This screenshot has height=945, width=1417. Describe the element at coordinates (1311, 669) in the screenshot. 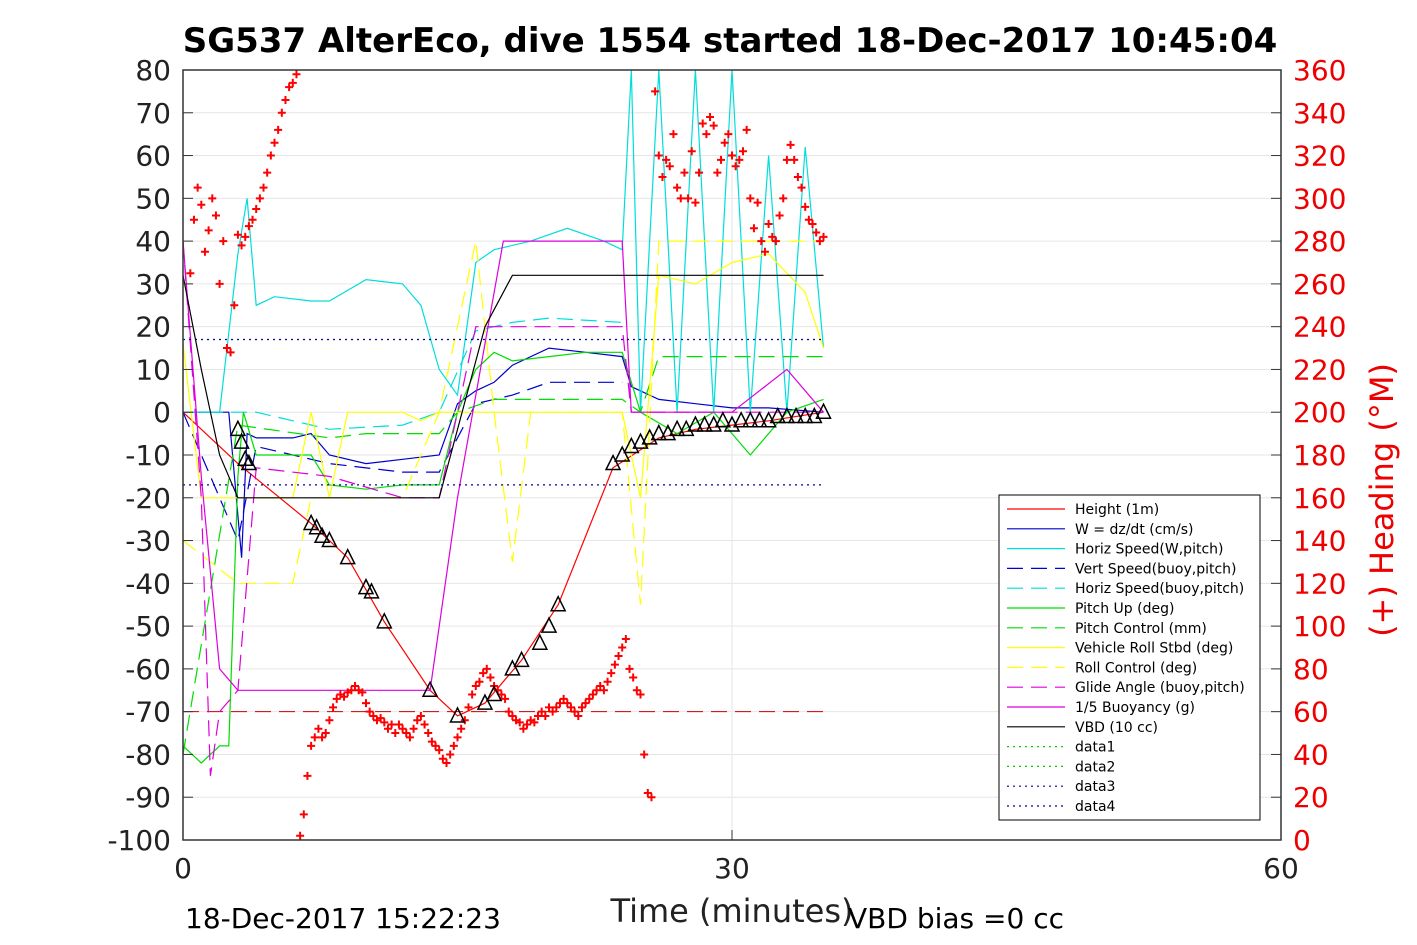

I see `right-tick-label-4: 80` at that location.